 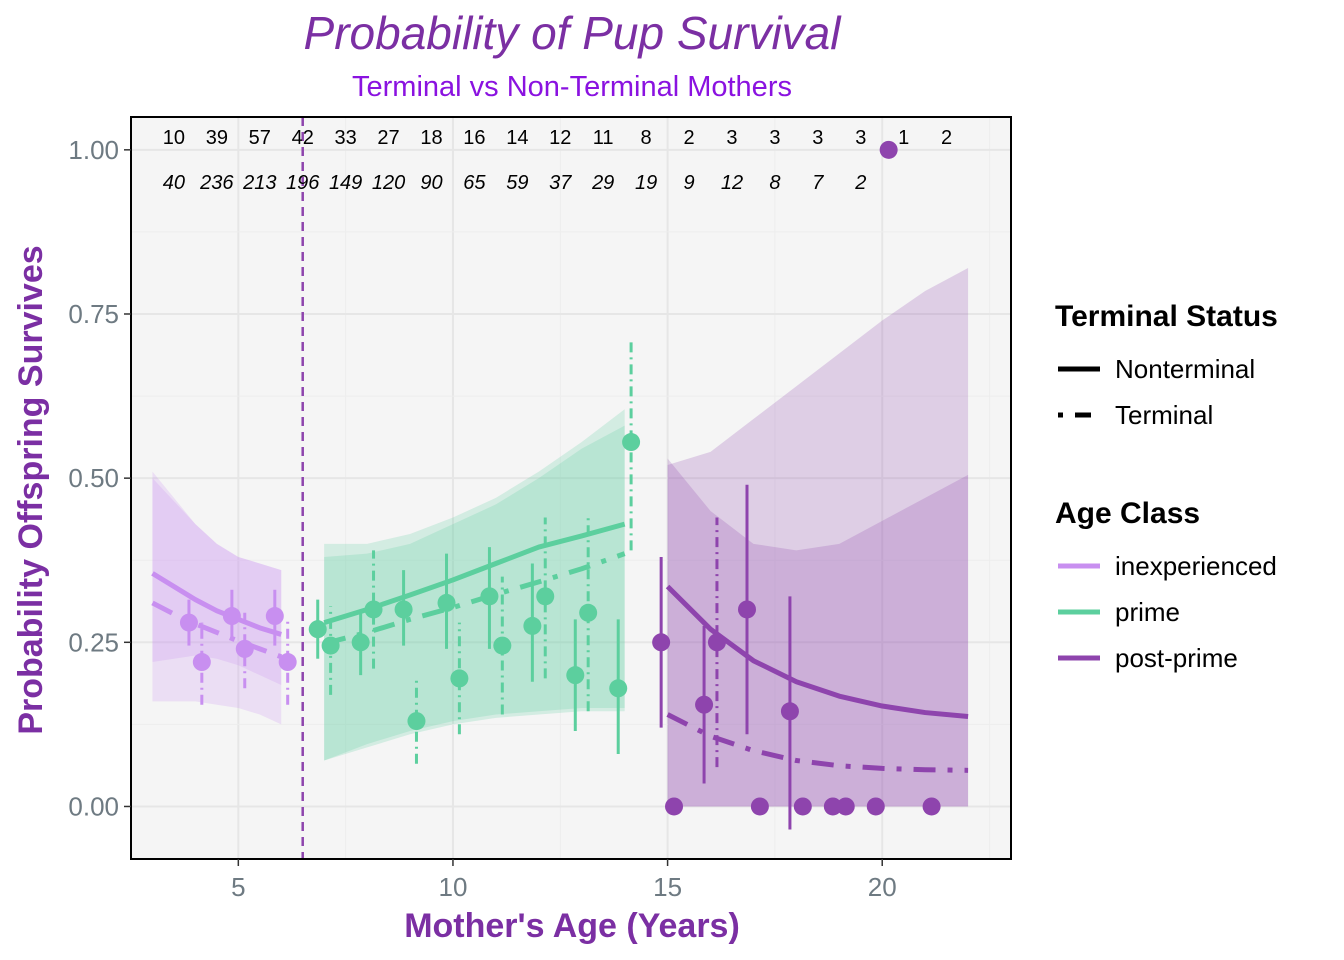 What do you see at coordinates (1196, 566) in the screenshot?
I see `legend-label: inexperienced` at bounding box center [1196, 566].